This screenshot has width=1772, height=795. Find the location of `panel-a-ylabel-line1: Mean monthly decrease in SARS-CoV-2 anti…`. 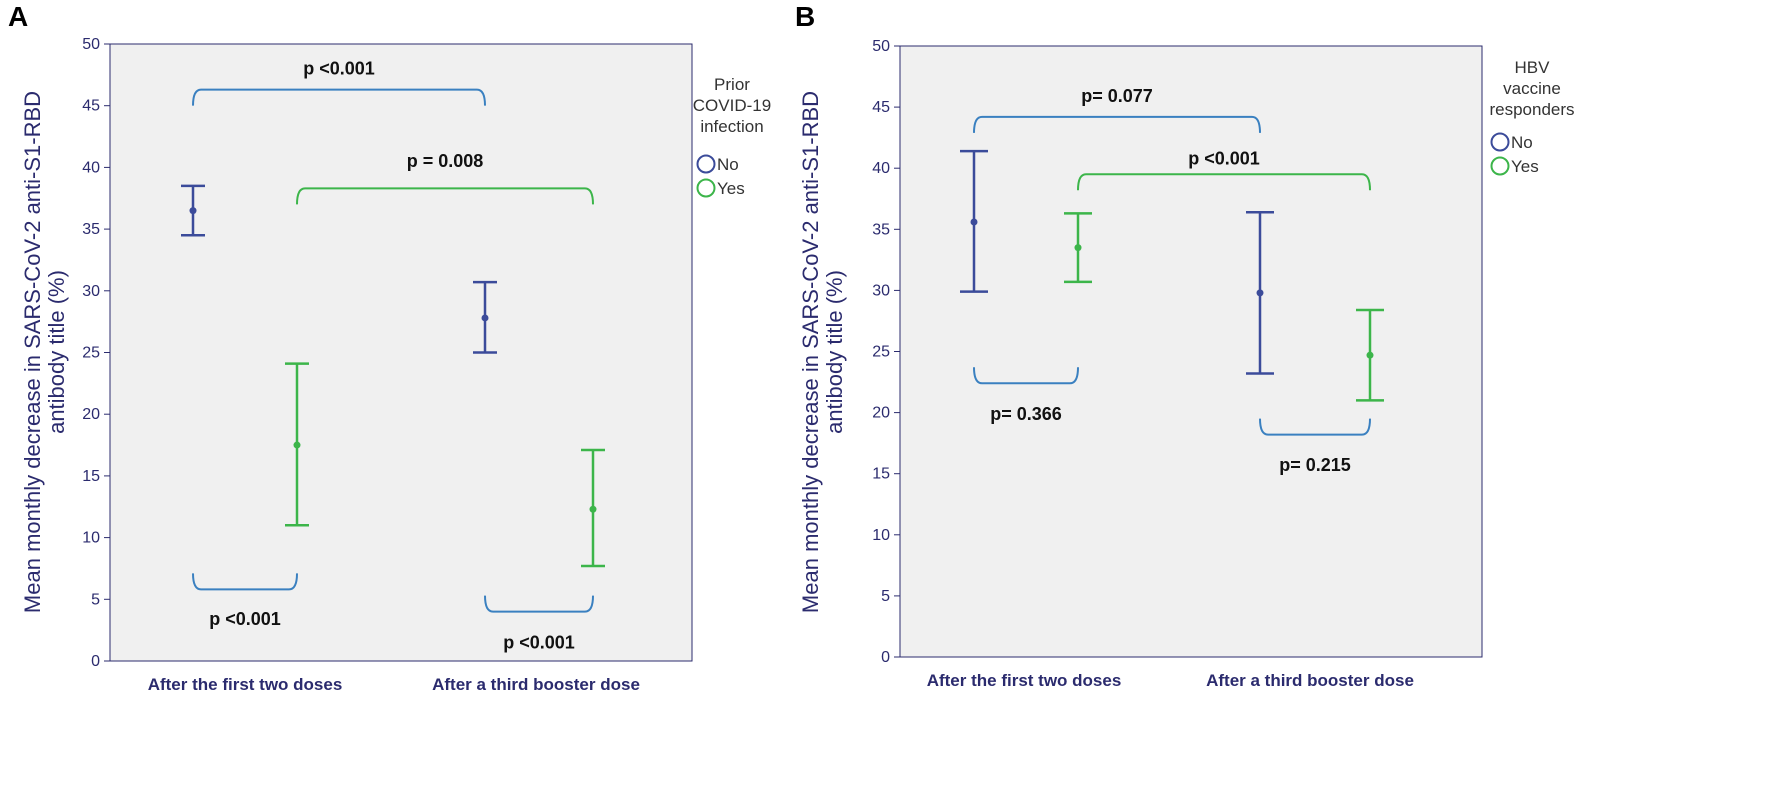

panel-a-ylabel-line1: Mean monthly decrease in SARS-CoV-2 anti… is located at coordinates (32, 352).